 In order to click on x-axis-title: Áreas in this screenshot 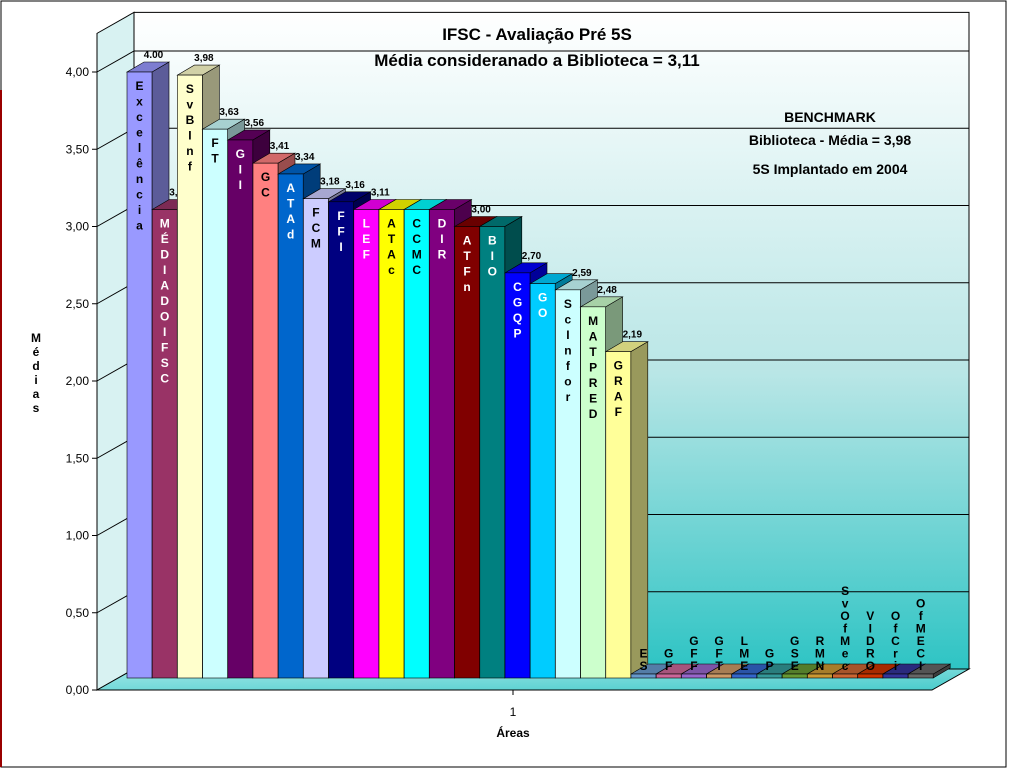, I will do `click(513, 732)`.